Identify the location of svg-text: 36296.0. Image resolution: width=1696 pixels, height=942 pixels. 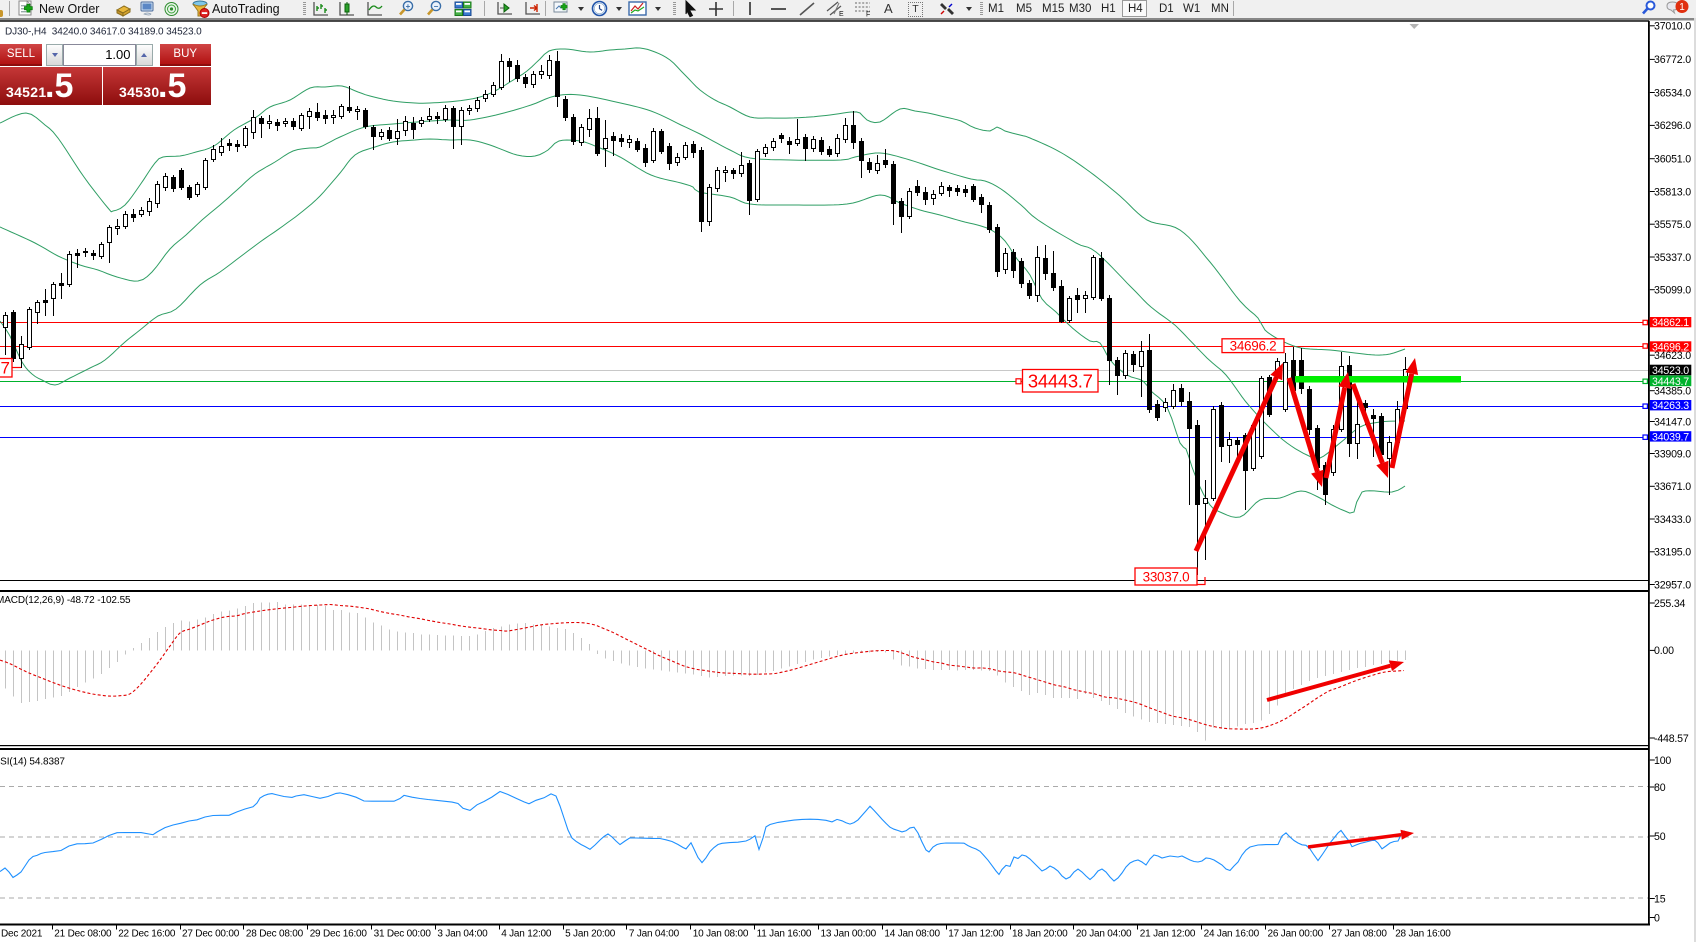
(1672, 126).